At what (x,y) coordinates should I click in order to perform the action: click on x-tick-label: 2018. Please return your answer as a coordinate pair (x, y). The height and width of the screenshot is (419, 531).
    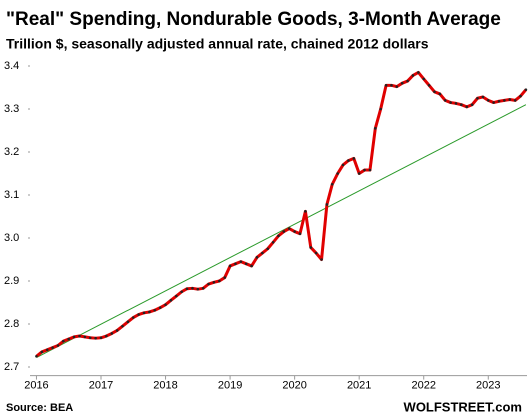
    Looking at the image, I should click on (165, 386).